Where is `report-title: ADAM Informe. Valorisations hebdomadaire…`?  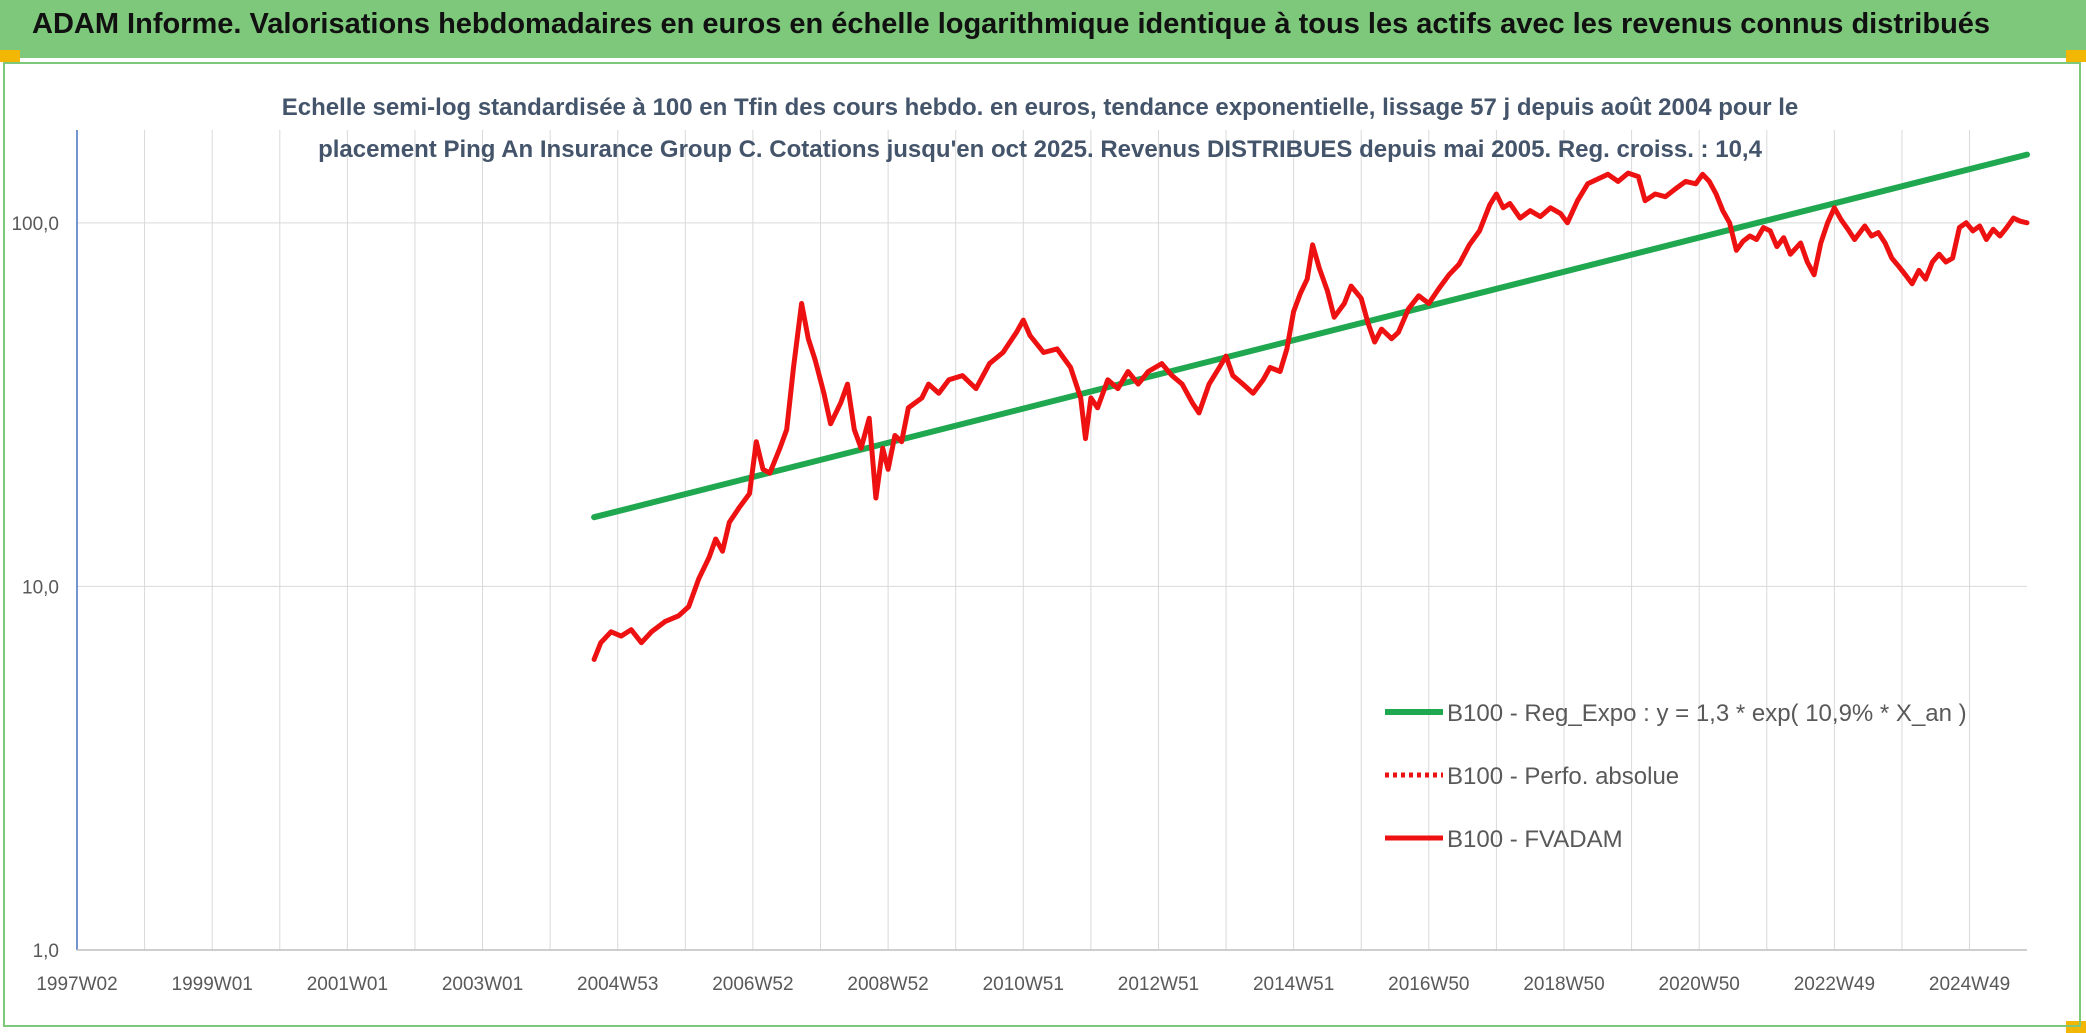
report-title: ADAM Informe. Valorisations hebdomadaire… is located at coordinates (1011, 24).